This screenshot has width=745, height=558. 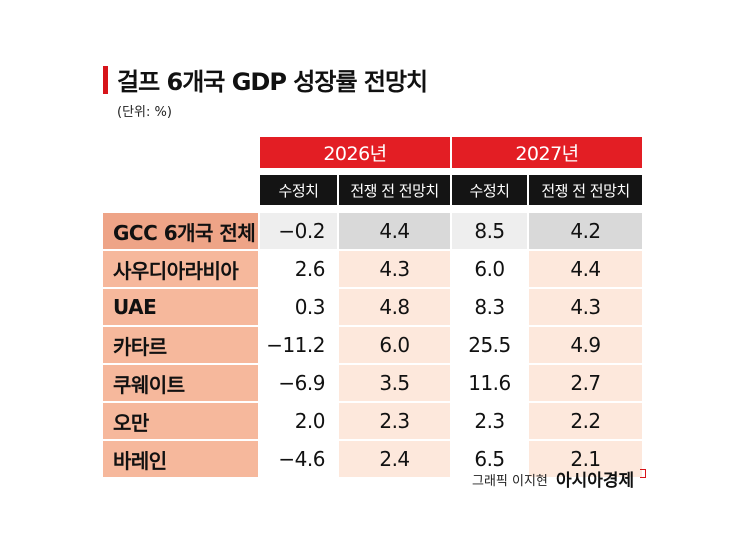 I want to click on value-cell: −4.6, so click(x=298, y=459).